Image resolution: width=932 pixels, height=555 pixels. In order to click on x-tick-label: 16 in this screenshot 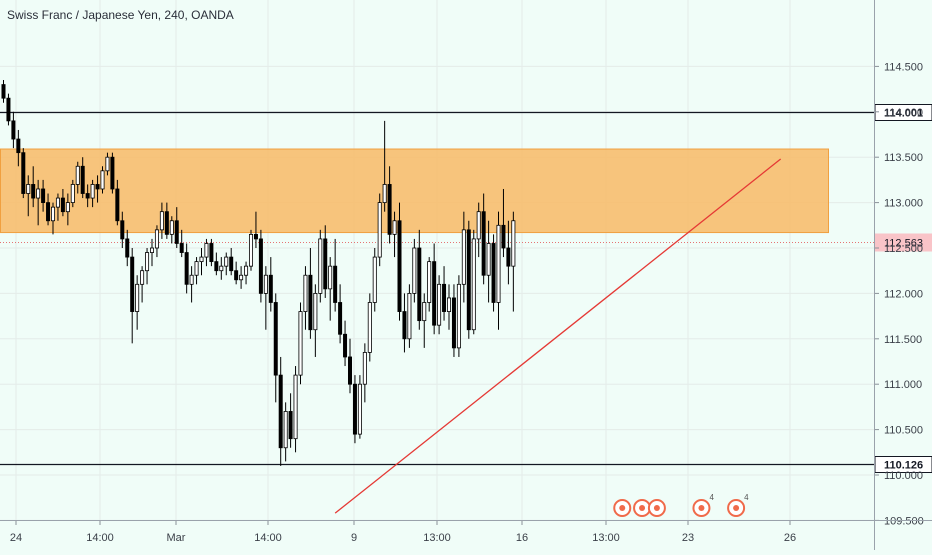, I will do `click(522, 538)`.